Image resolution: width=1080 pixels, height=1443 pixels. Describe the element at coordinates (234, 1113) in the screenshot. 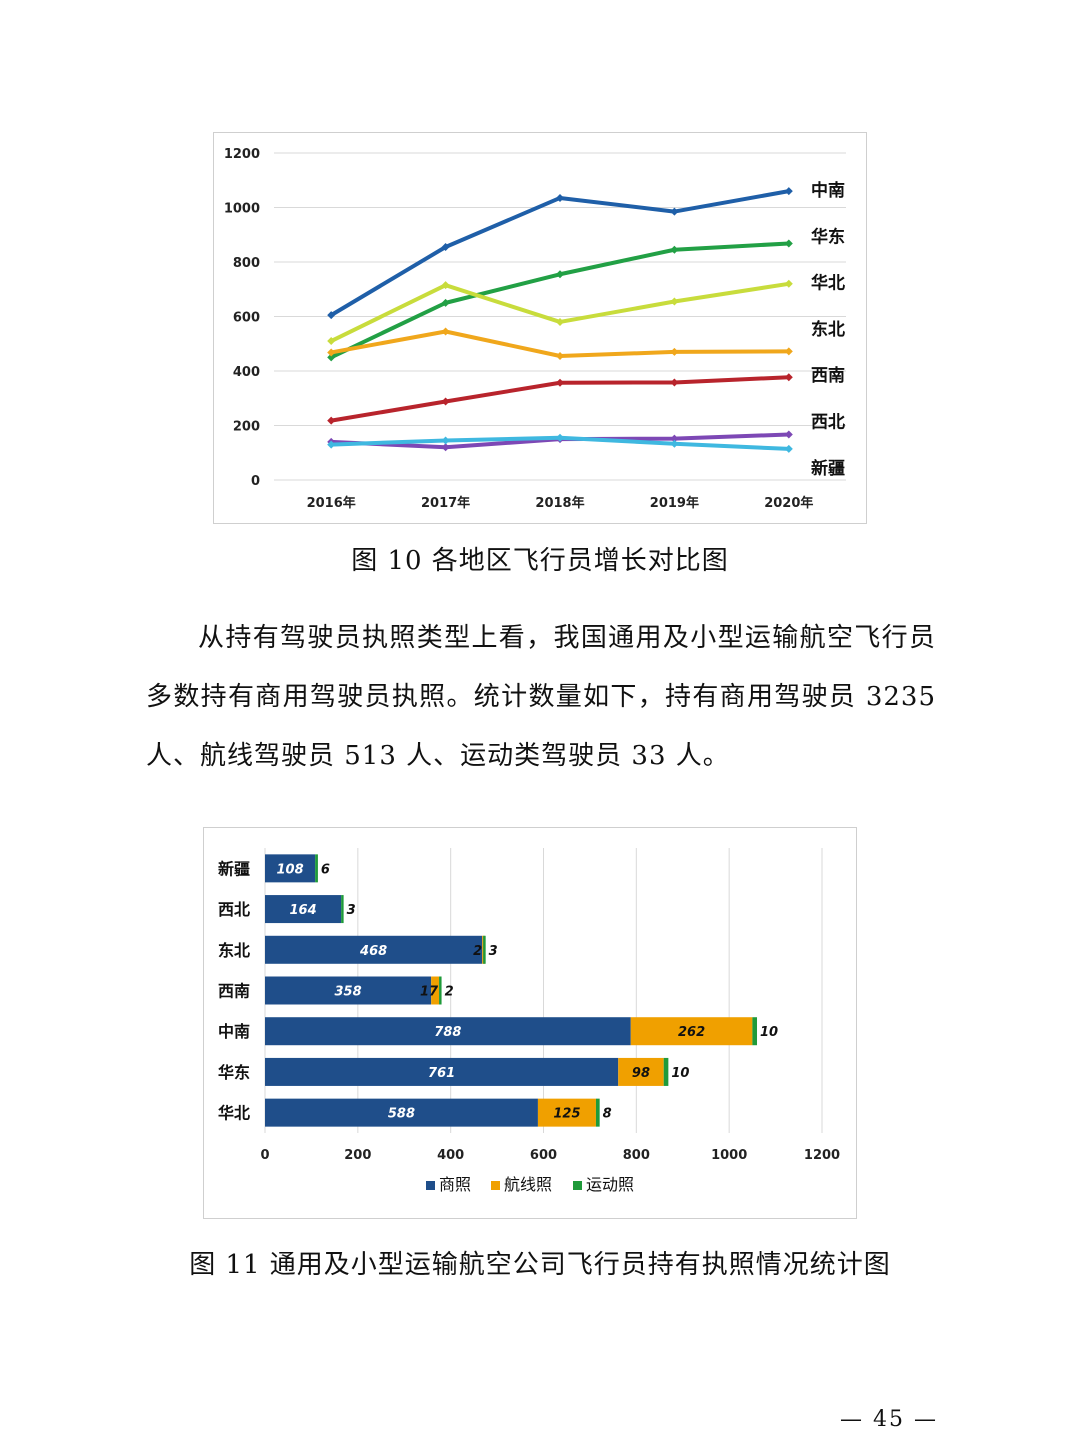

I see `category-label: 华北` at that location.